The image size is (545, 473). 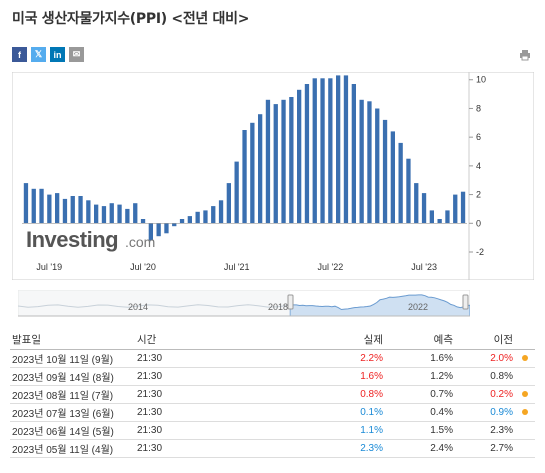 I want to click on twitter-share-button: 𝕏, so click(x=38, y=54).